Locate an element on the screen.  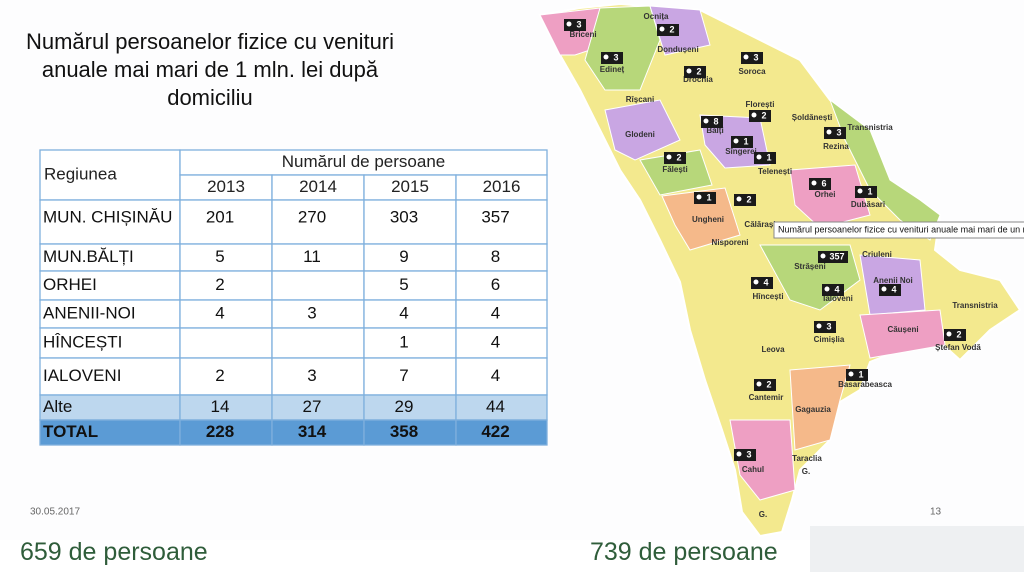
region-name: Rezina is located at coordinates (836, 146).